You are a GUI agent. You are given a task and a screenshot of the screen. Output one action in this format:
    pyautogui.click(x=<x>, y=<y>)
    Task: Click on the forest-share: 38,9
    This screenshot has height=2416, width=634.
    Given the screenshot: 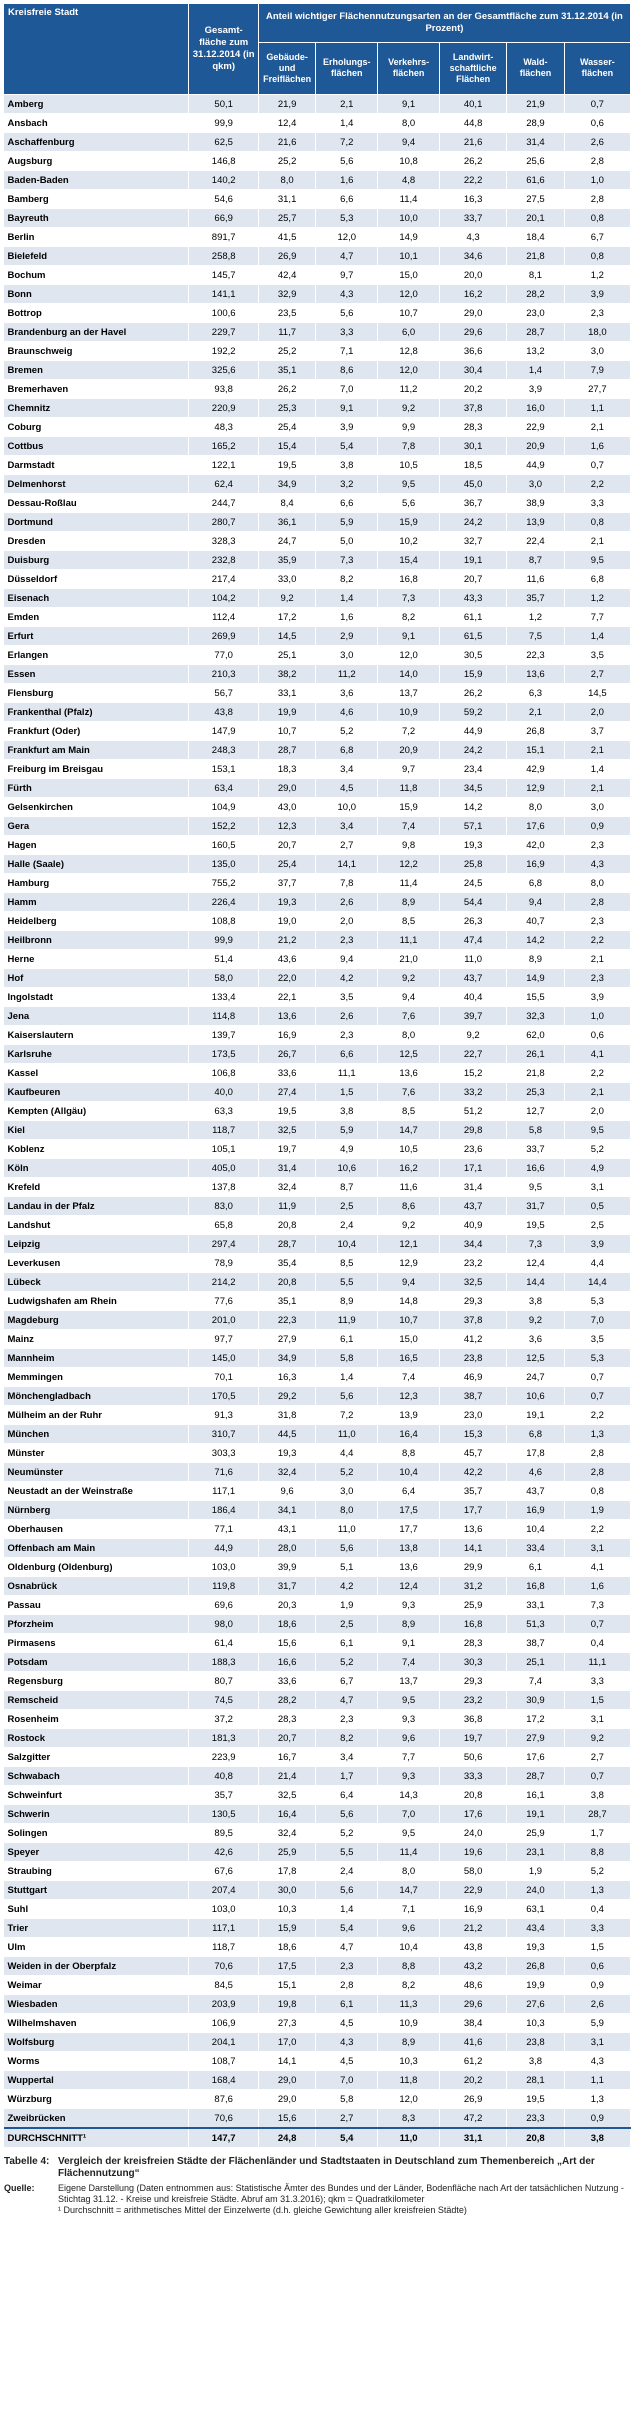 What is the action you would take?
    pyautogui.click(x=535, y=503)
    